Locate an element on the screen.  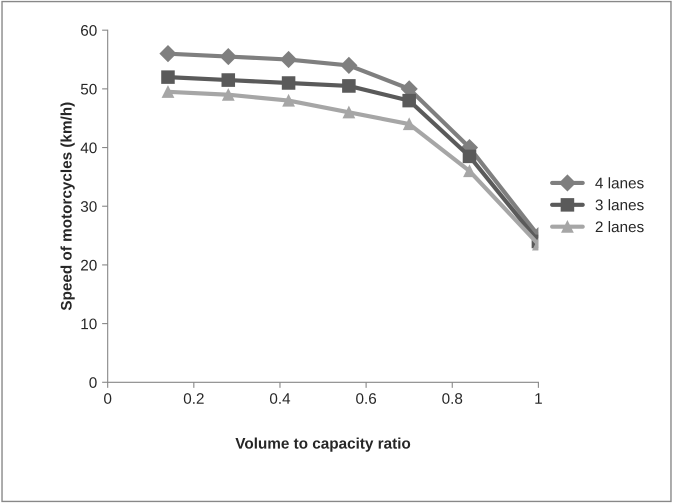
y-tick-label: 30 is located at coordinates (88, 206).